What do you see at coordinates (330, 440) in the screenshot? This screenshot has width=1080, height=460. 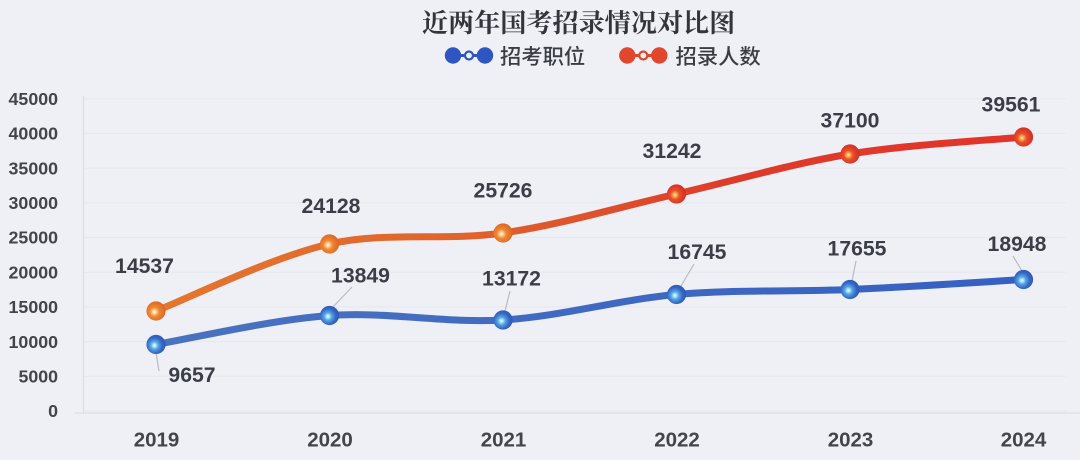 I see `svg-text: 2020` at bounding box center [330, 440].